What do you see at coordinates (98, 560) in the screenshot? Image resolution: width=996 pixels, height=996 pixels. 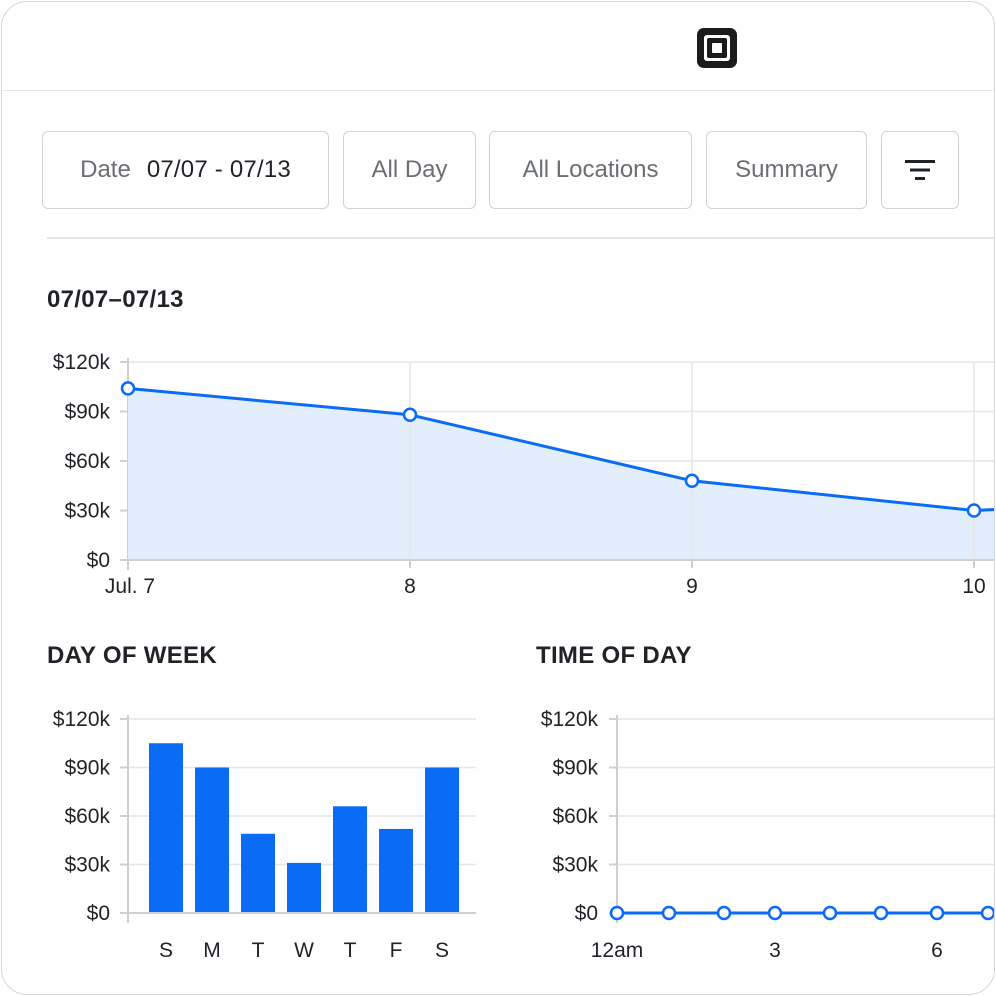 I see `range-chart-ytick-label: $0` at bounding box center [98, 560].